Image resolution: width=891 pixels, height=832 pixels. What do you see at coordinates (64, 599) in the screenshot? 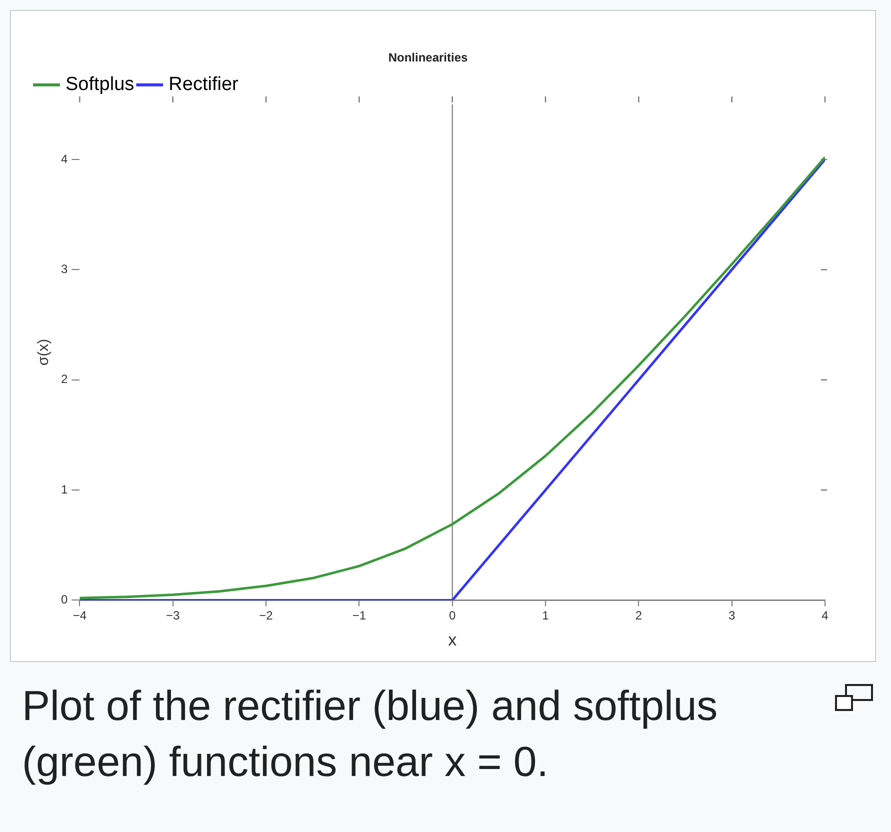
I see `y-tick-label: 0` at bounding box center [64, 599].